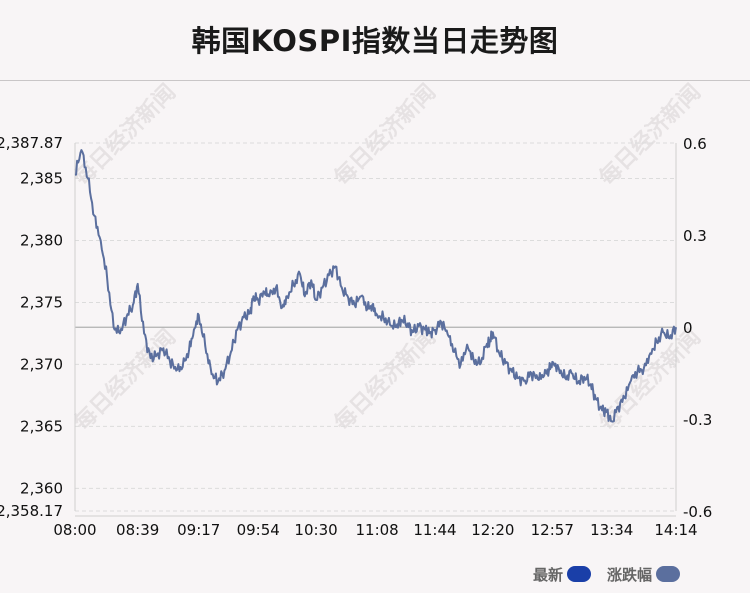 The image size is (750, 593). What do you see at coordinates (31, 511) in the screenshot?
I see `left-tick-label: 2,358.17` at bounding box center [31, 511].